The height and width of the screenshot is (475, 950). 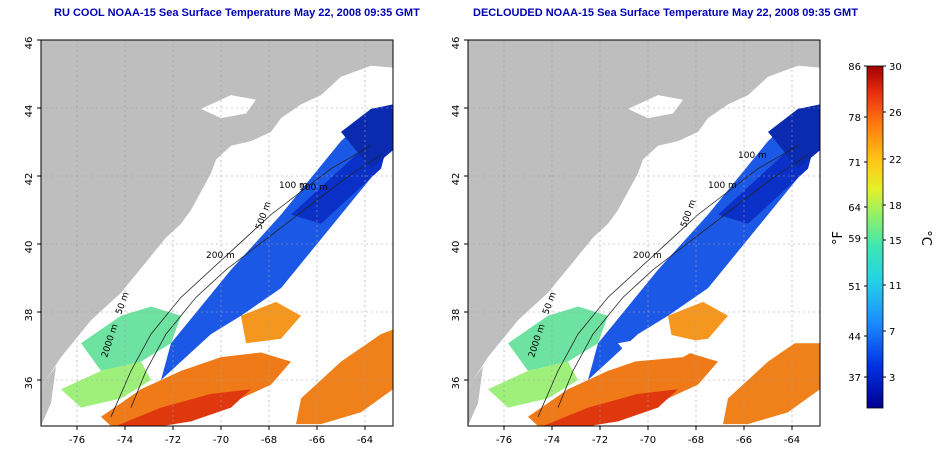 I want to click on f-tick-label: 64, so click(x=854, y=208).